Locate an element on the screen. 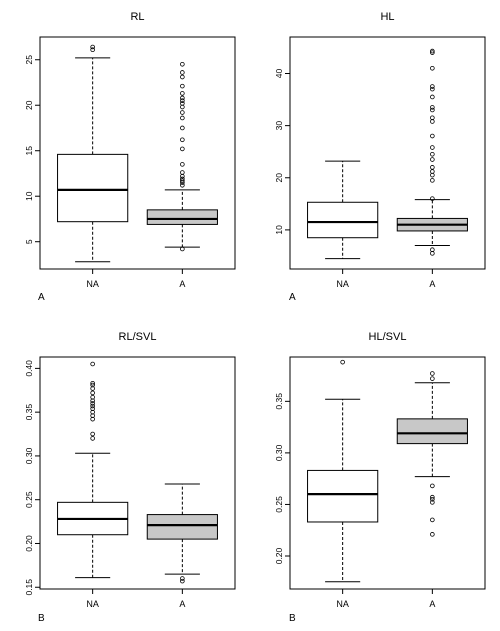 The height and width of the screenshot is (631, 500). y-tick-label: 25 is located at coordinates (29, 60).